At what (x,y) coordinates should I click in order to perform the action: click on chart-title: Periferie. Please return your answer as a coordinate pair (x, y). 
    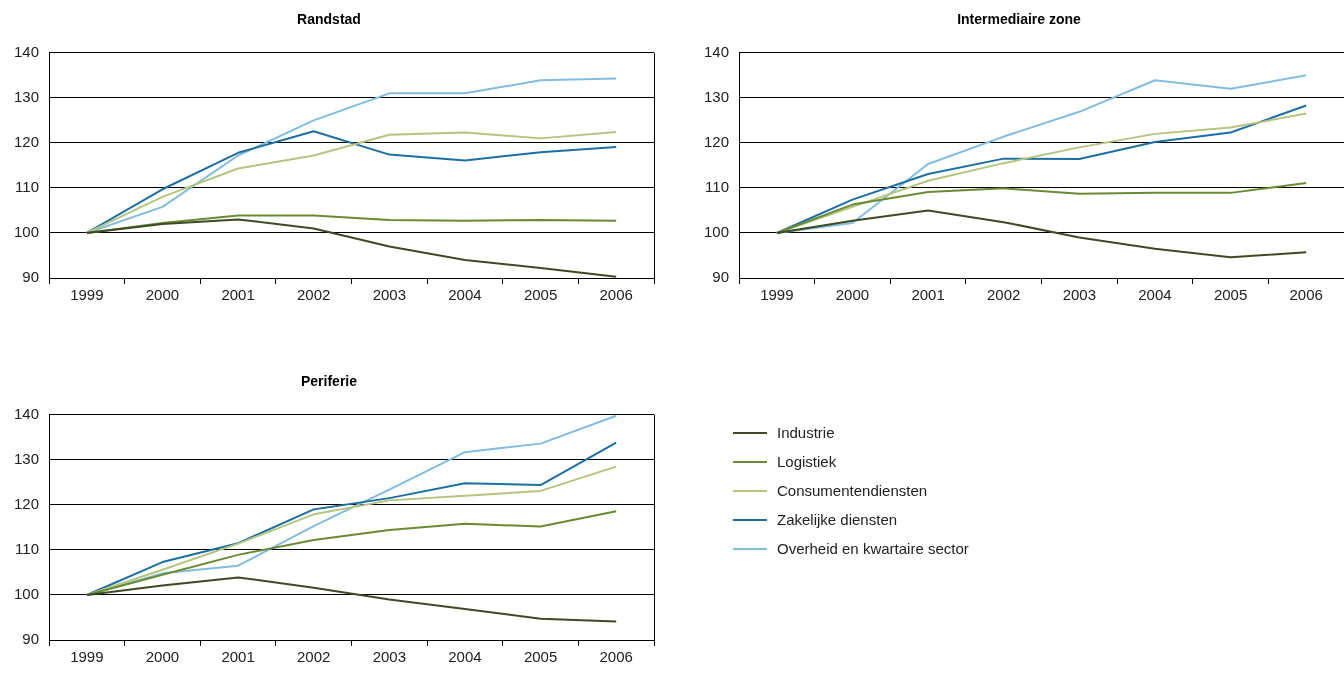
    Looking at the image, I should click on (329, 381).